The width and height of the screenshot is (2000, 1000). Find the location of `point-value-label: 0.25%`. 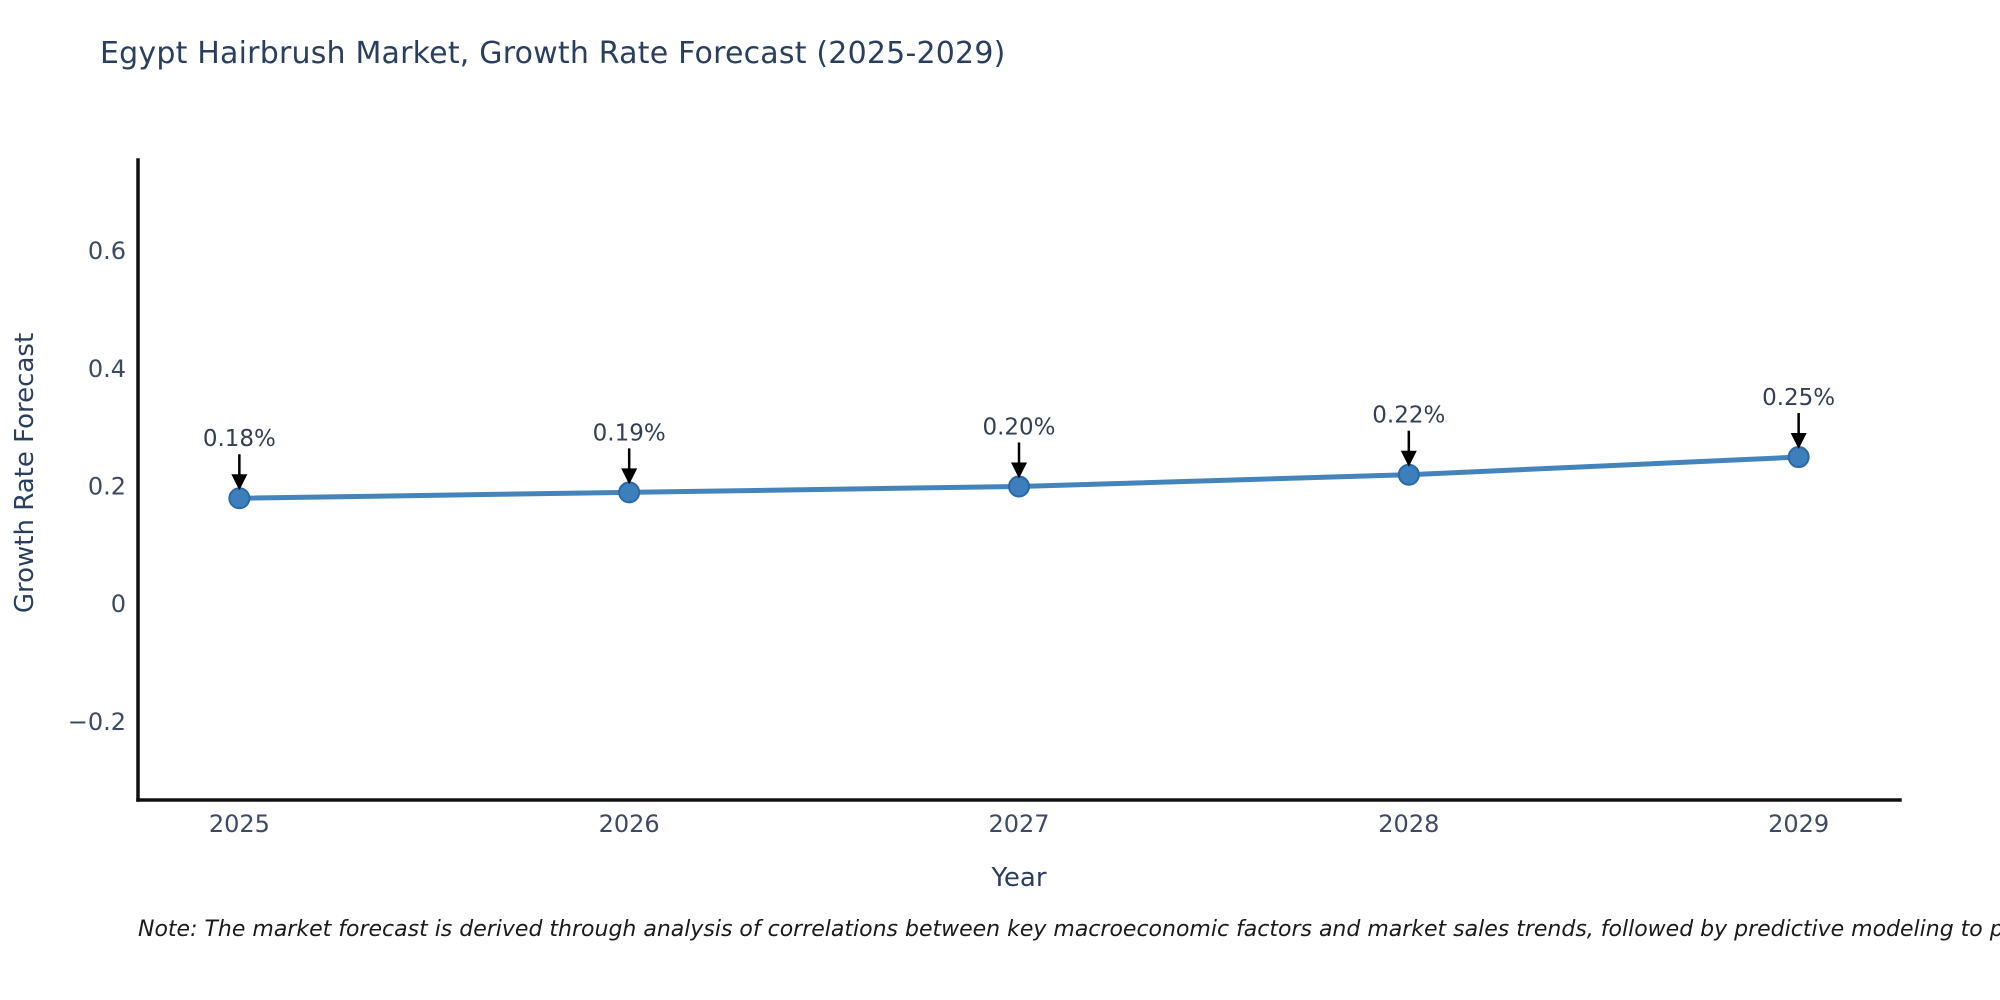

point-value-label: 0.25% is located at coordinates (1798, 398).